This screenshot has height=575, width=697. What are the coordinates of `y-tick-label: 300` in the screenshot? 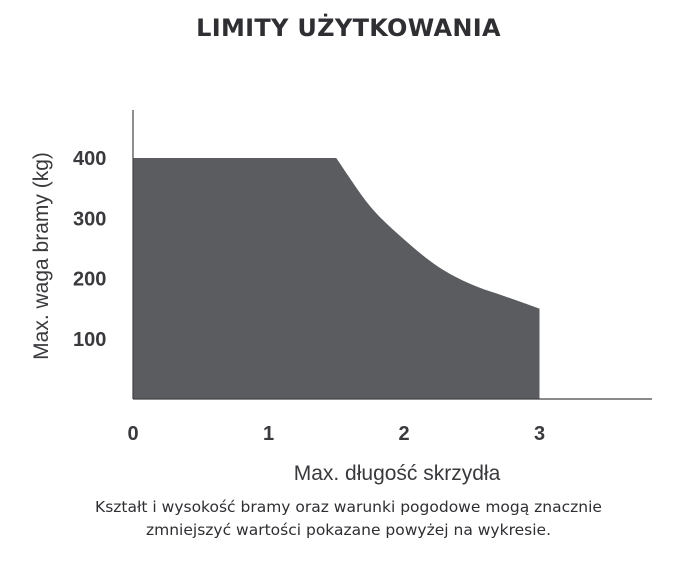 It's located at (89, 219).